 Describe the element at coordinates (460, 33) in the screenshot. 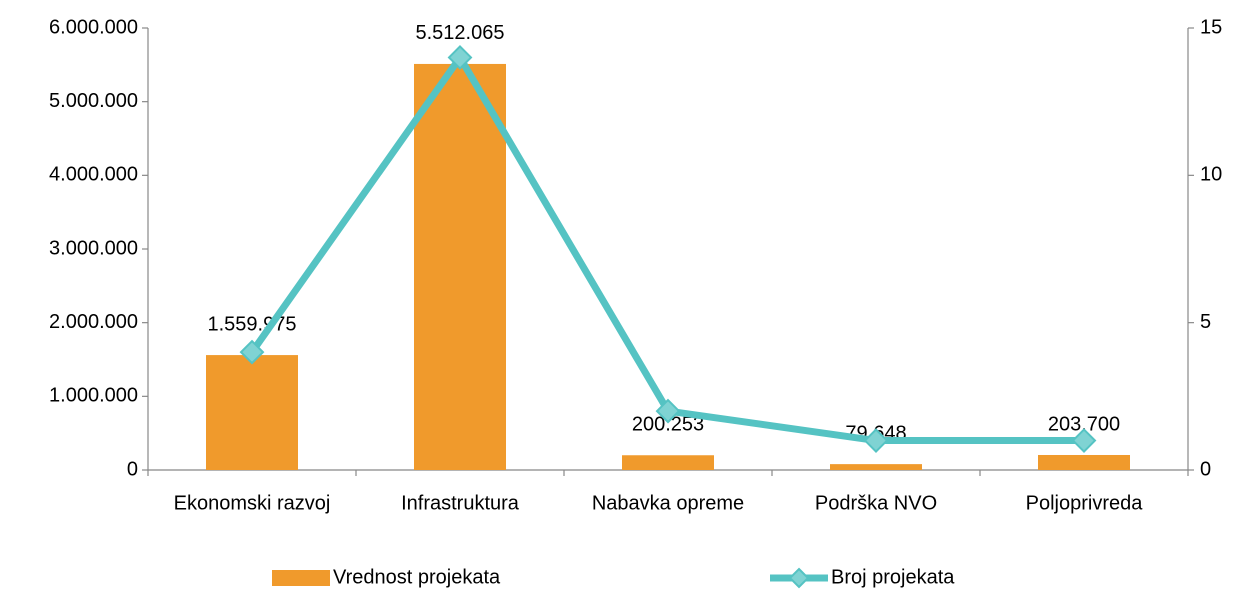

I see `value-label: 5.512.065` at that location.